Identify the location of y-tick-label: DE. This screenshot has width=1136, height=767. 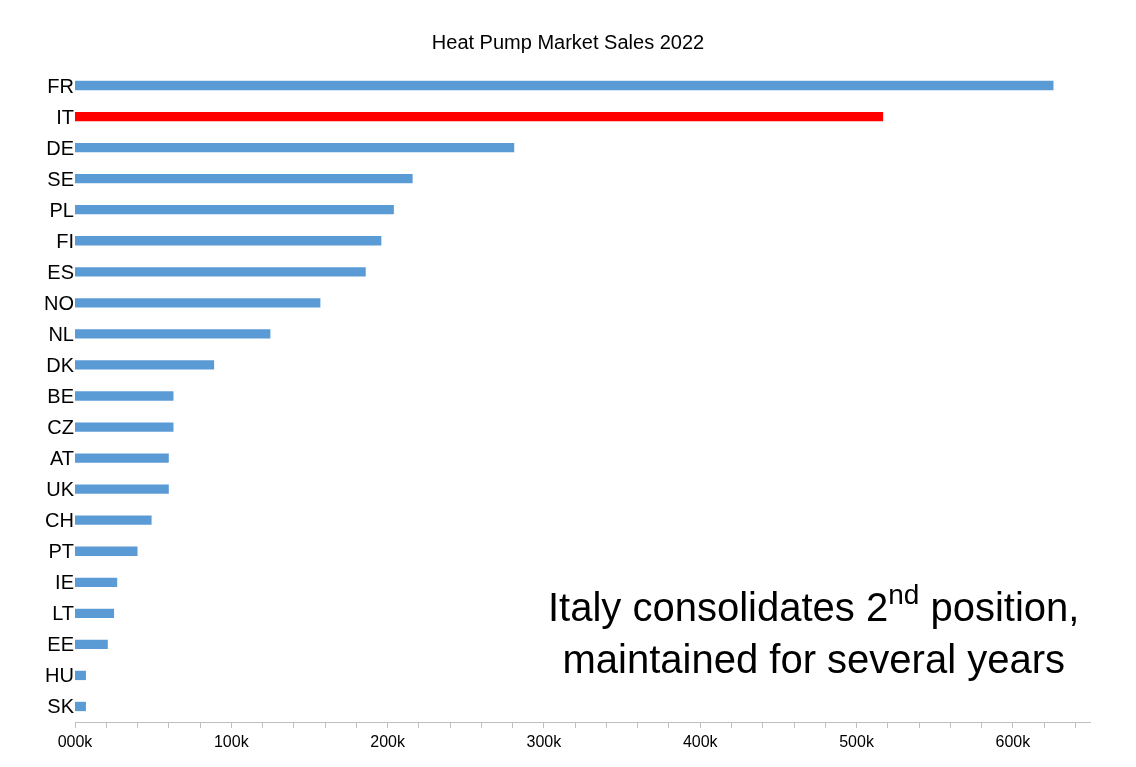
(60, 147).